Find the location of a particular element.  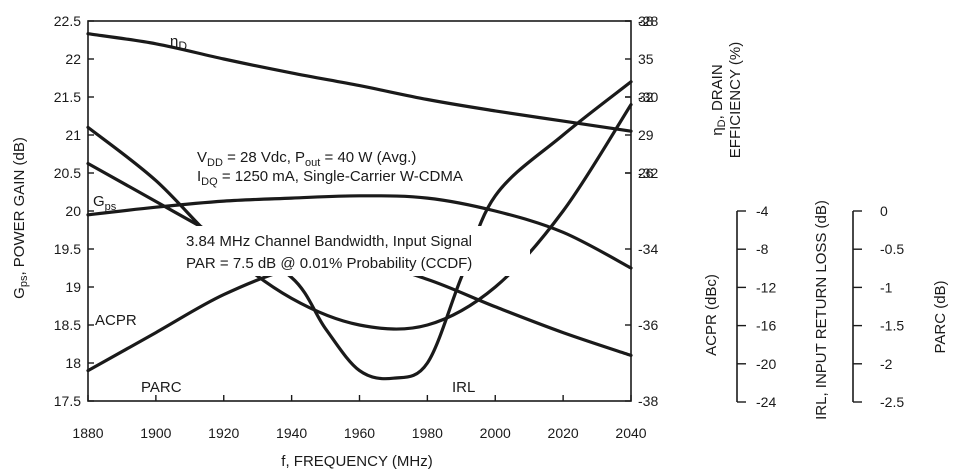

parc-tick-label: 0 is located at coordinates (884, 211).